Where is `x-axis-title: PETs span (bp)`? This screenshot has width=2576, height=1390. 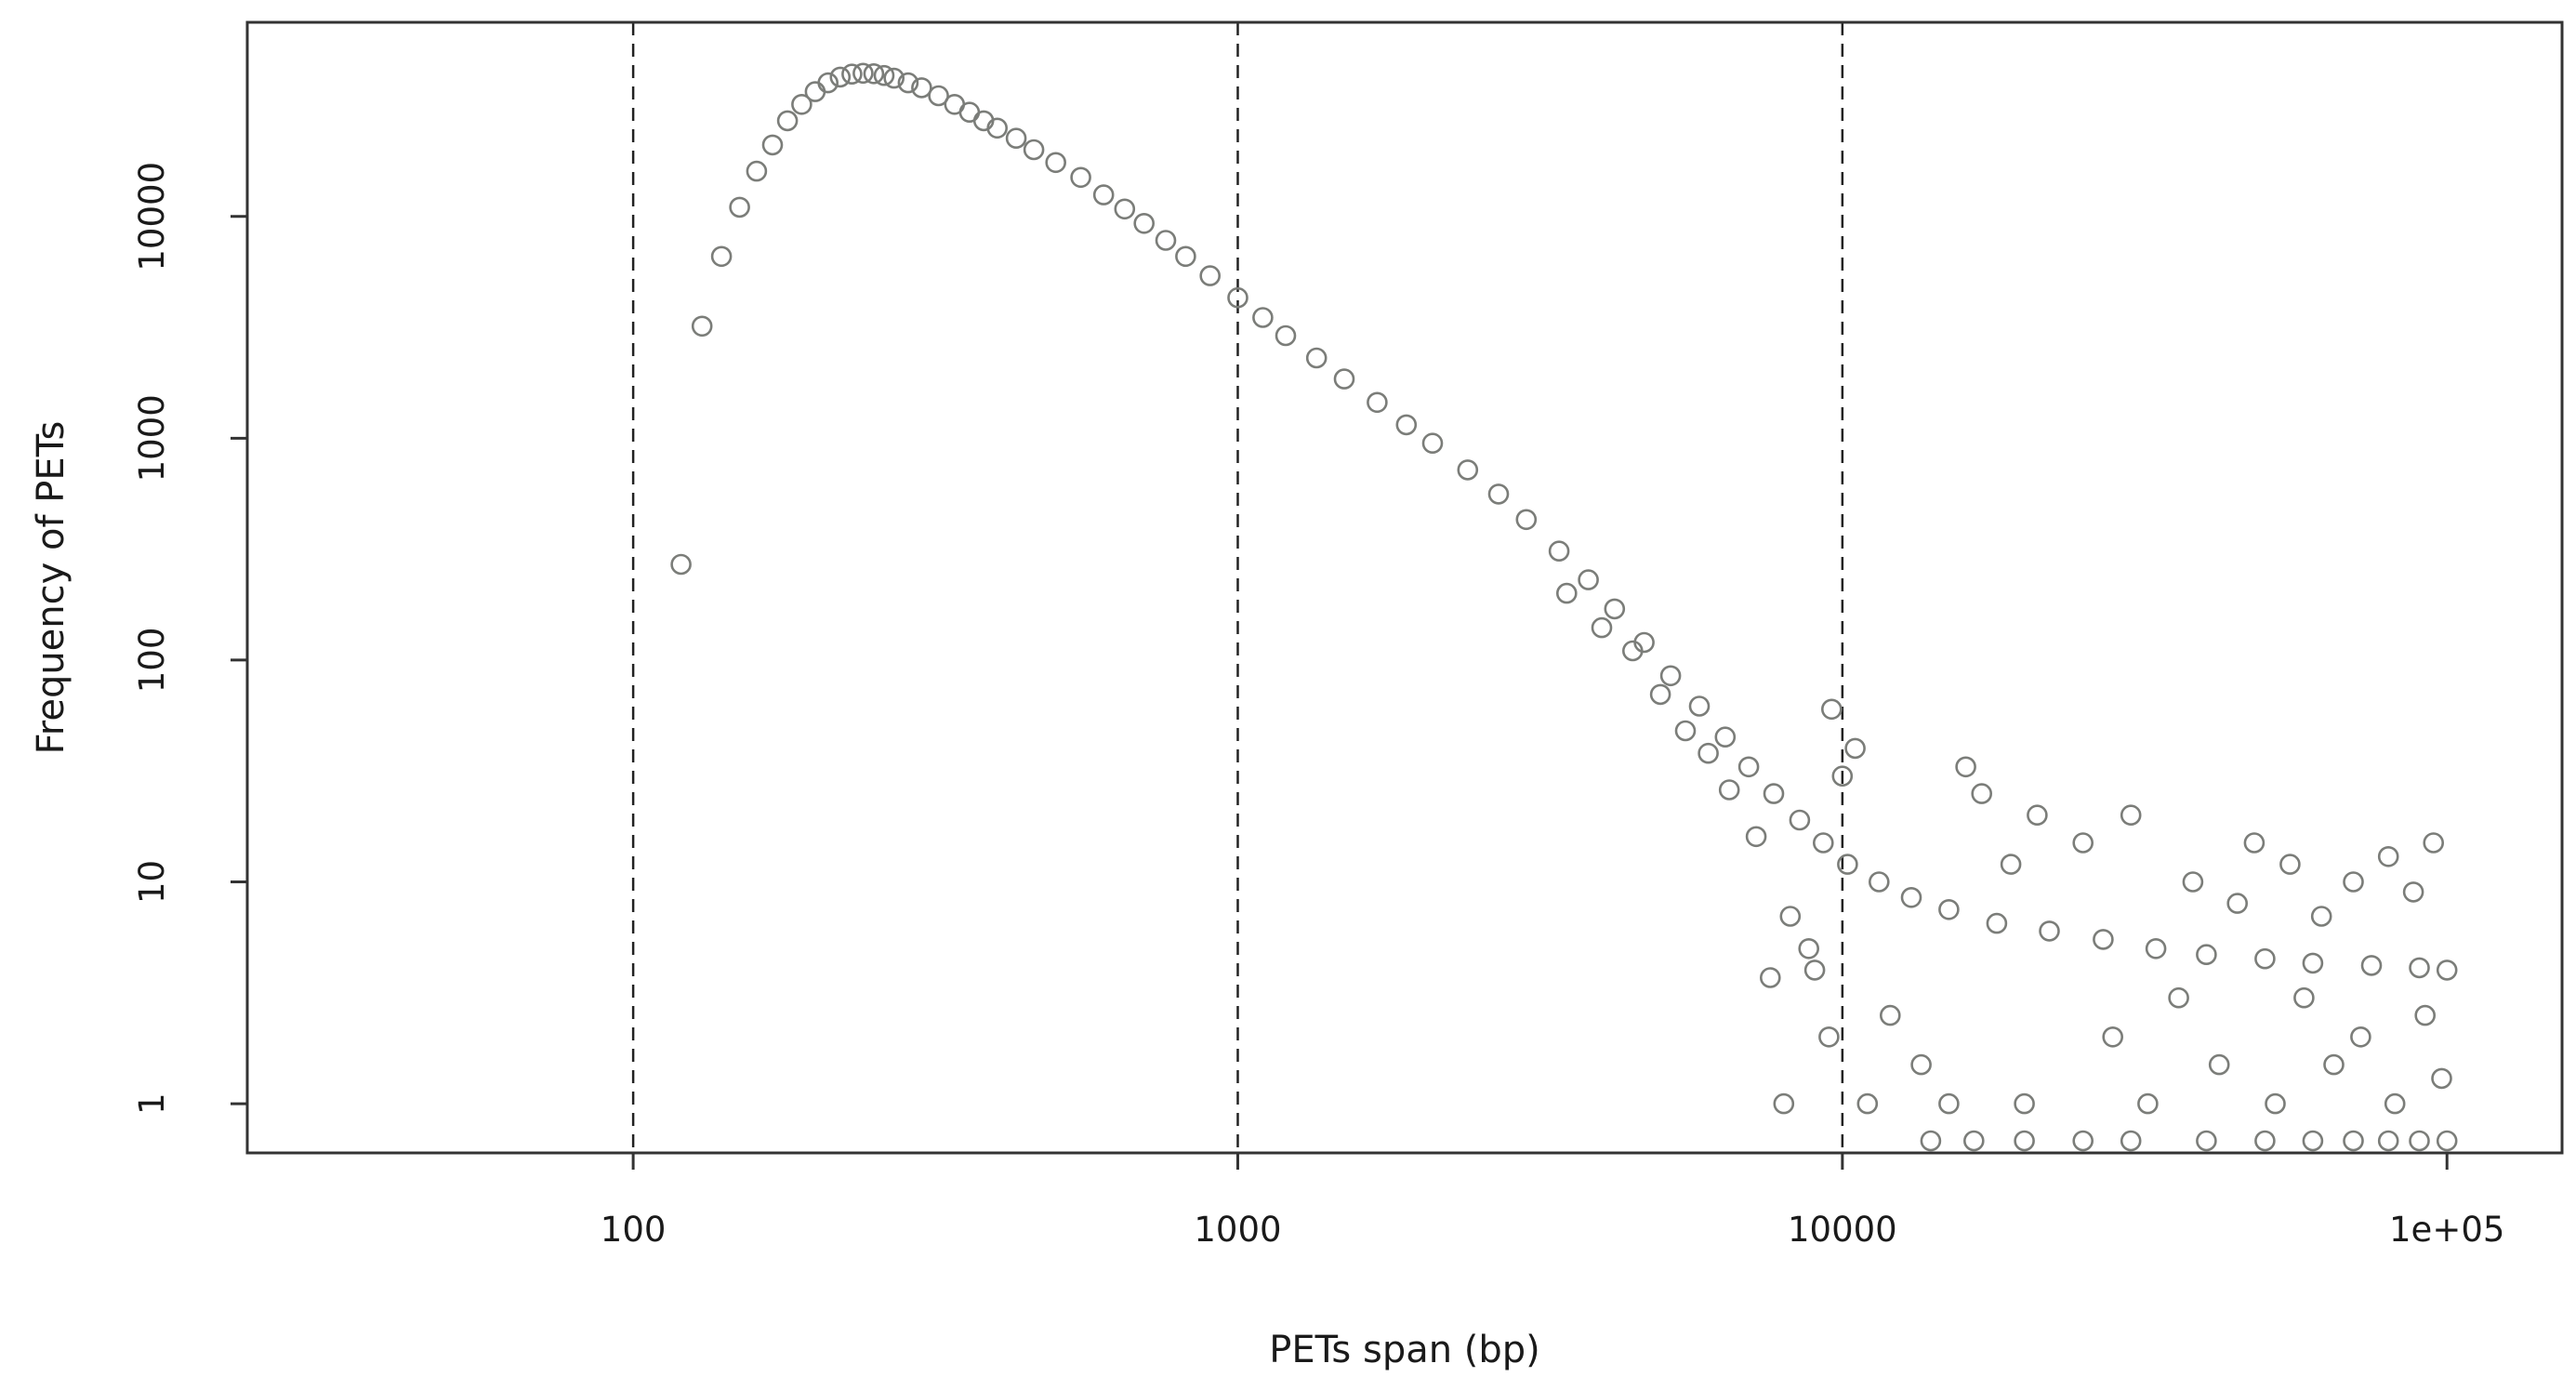 x-axis-title: PETs span (bp) is located at coordinates (1404, 1350).